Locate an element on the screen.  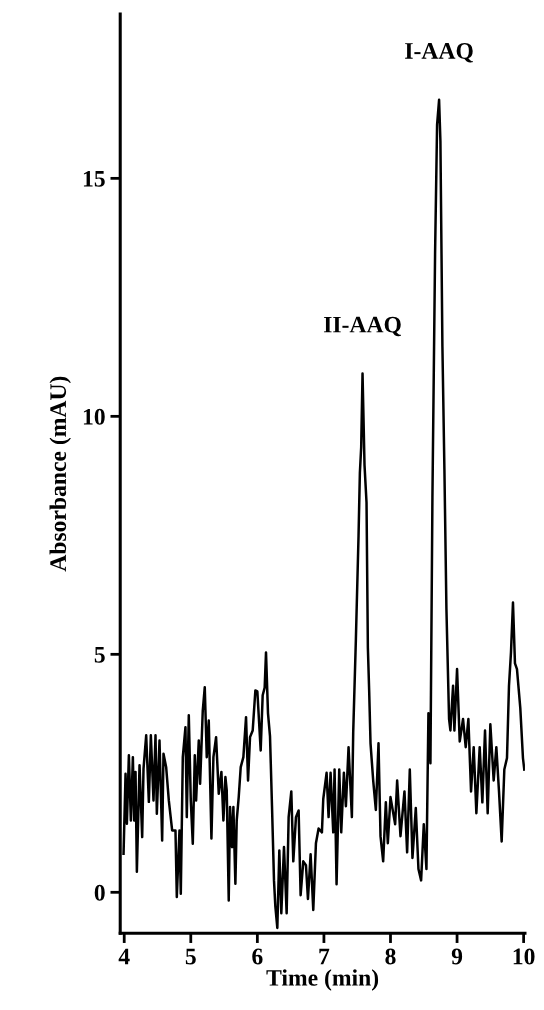
x-tick-label: 6 is located at coordinates (257, 956).